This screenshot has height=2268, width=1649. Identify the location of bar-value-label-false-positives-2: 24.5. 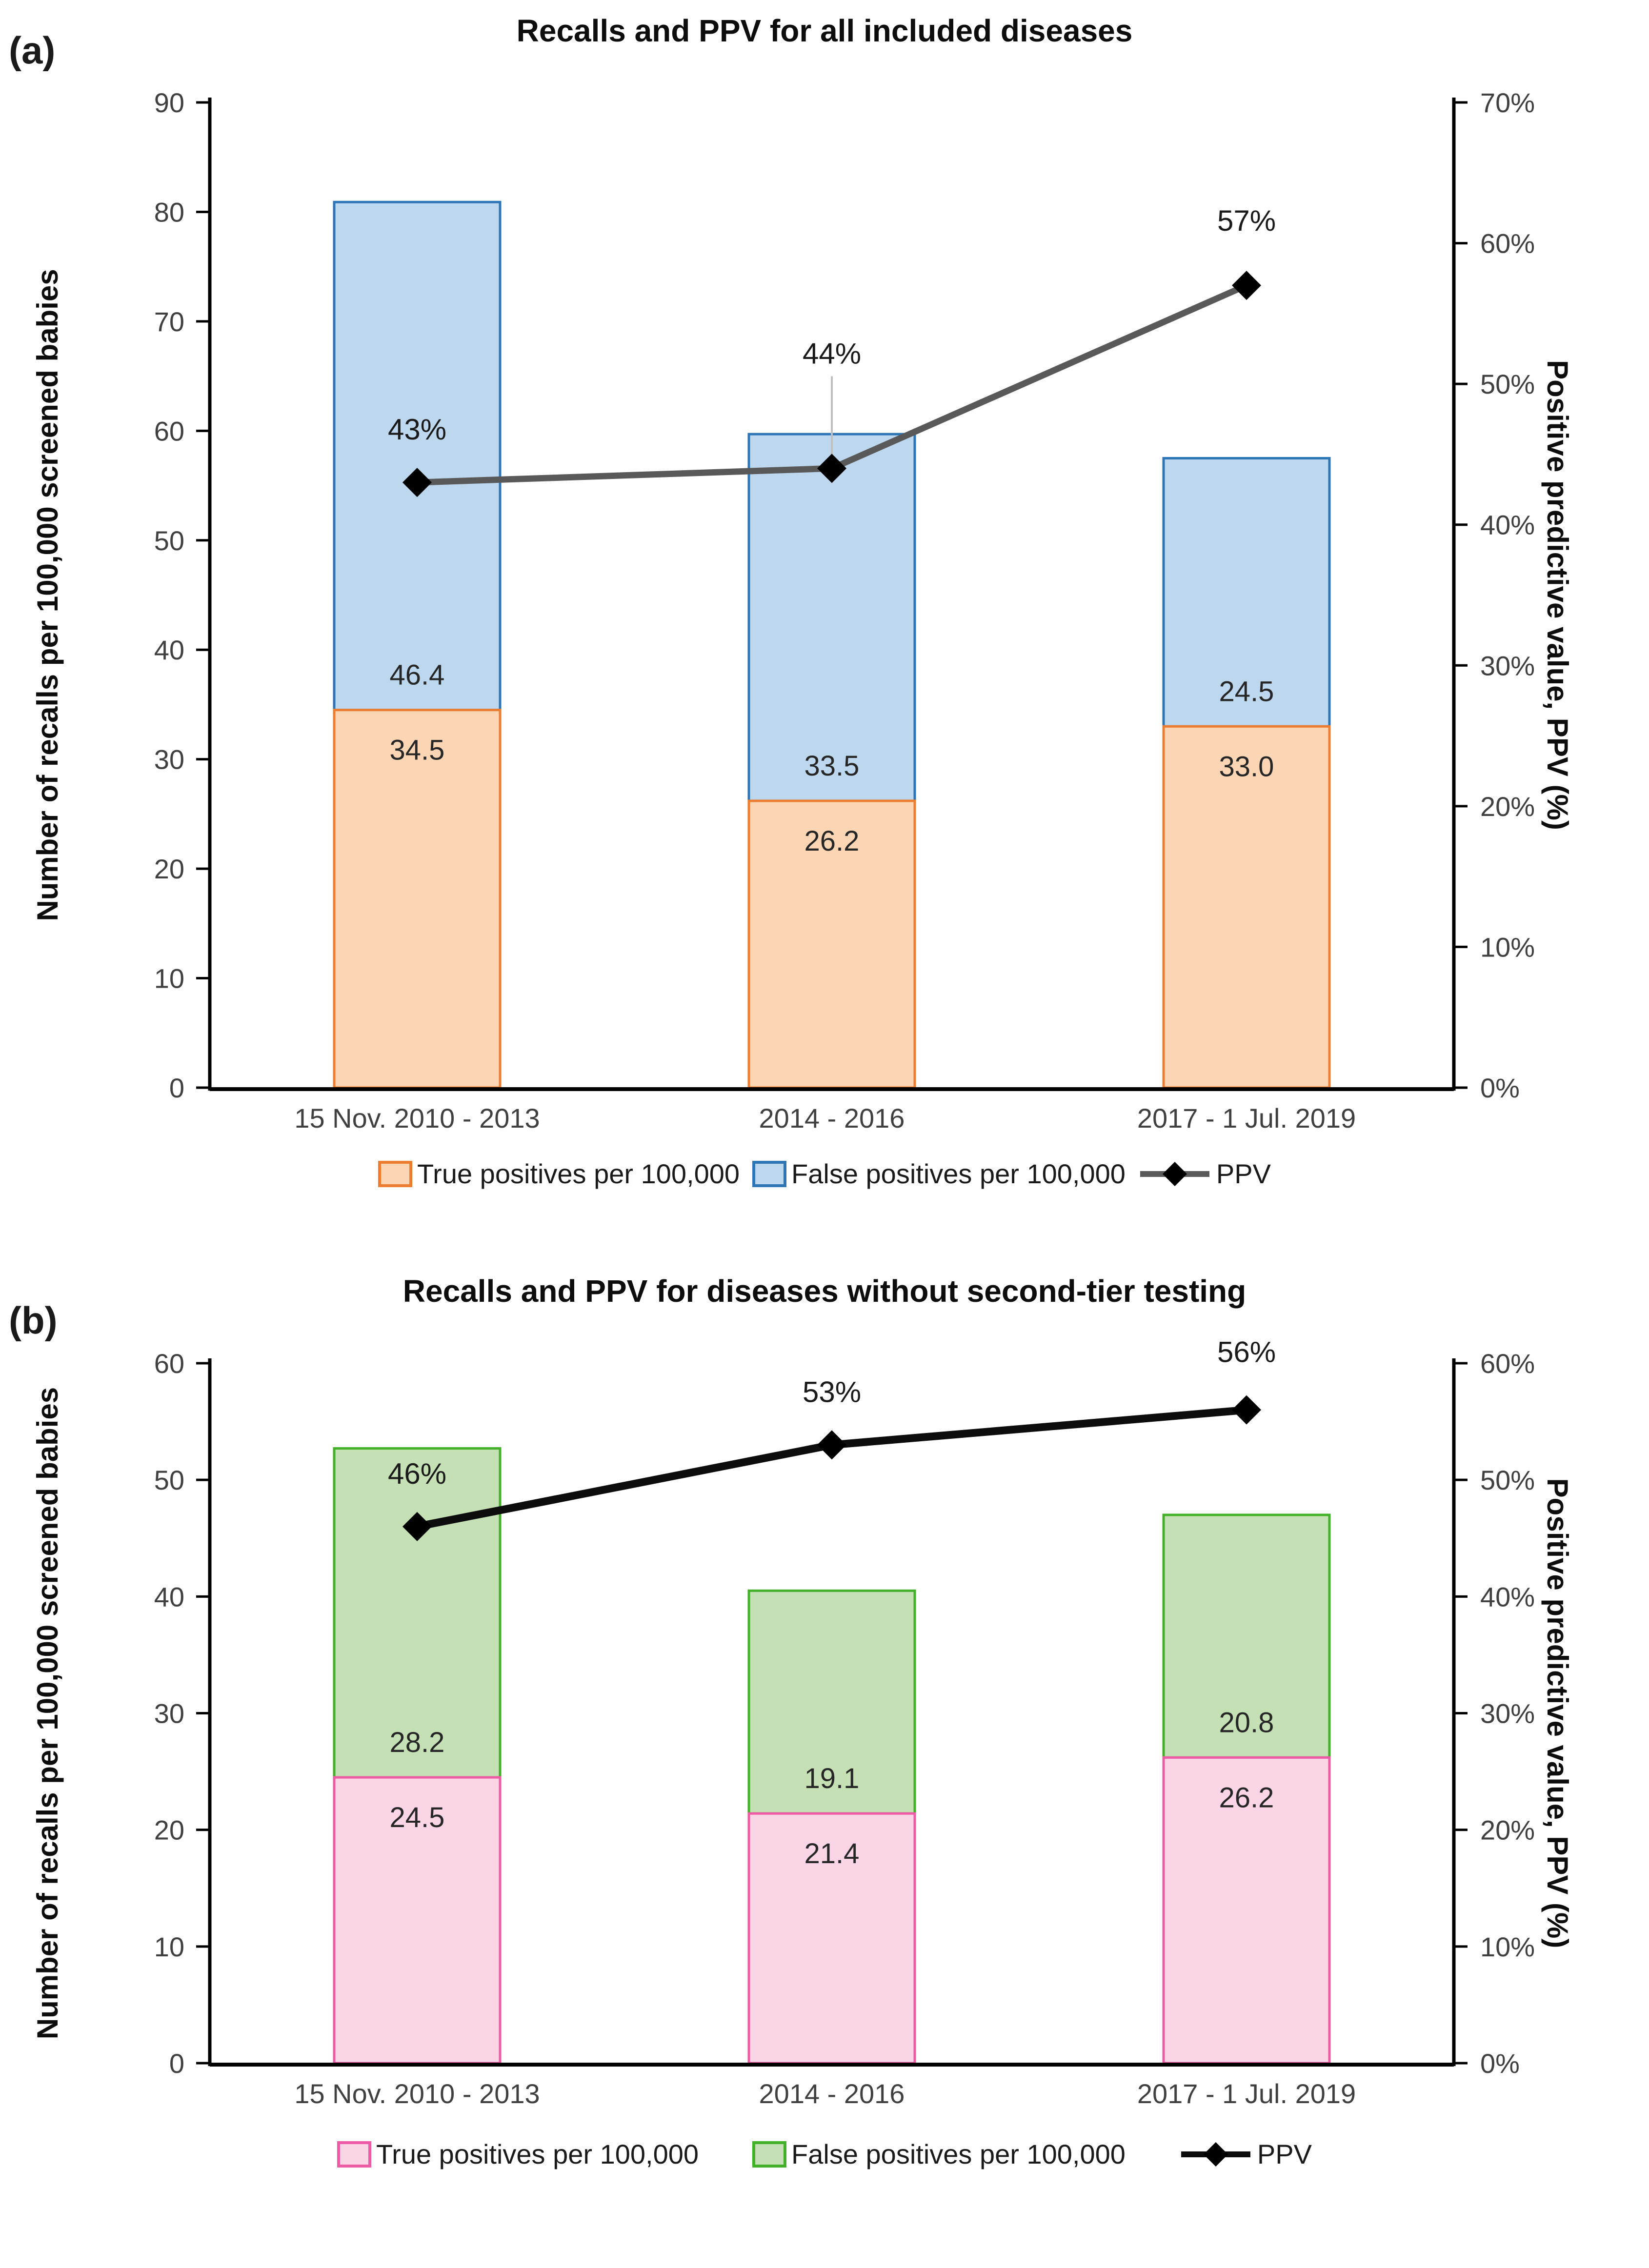
(1246, 691).